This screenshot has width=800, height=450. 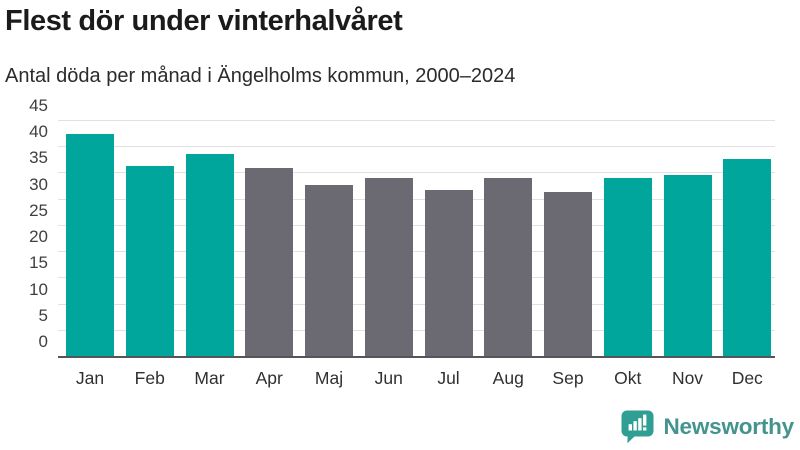 I want to click on x-tick-dec: Dec, so click(x=747, y=378).